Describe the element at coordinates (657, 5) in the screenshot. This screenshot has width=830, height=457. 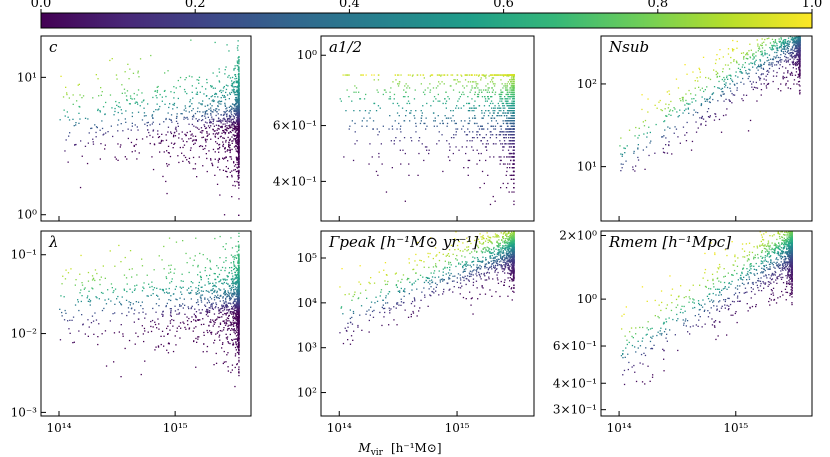
I see `colorbar-tick-label: 0.8` at that location.